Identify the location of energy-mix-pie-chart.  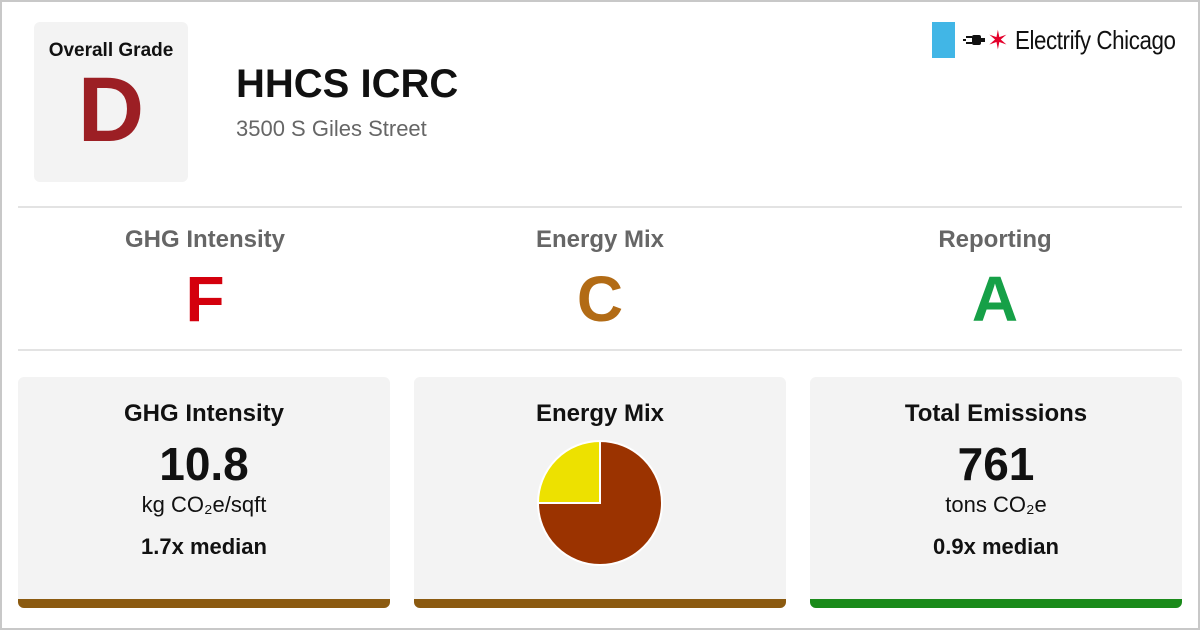
(600, 503).